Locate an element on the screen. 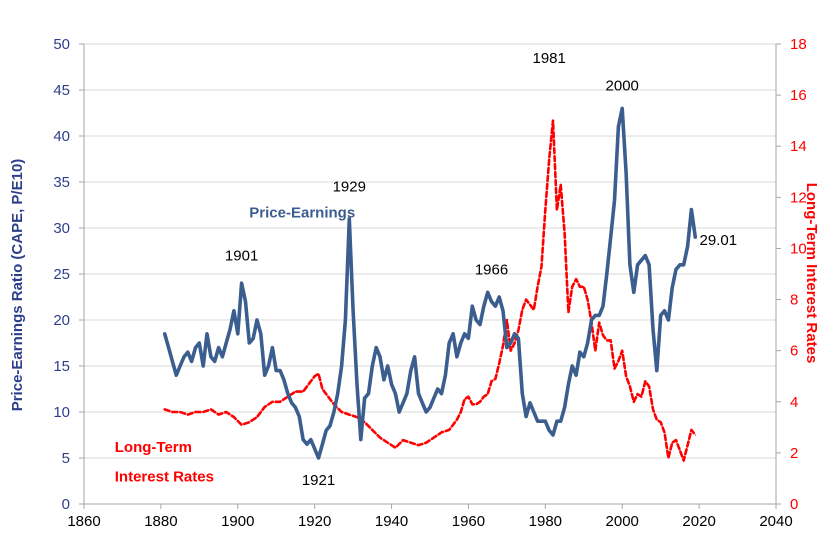  y-axis-left: 0 5 10 15 20 25 30 35 40 45 50 is located at coordinates (68, 274).